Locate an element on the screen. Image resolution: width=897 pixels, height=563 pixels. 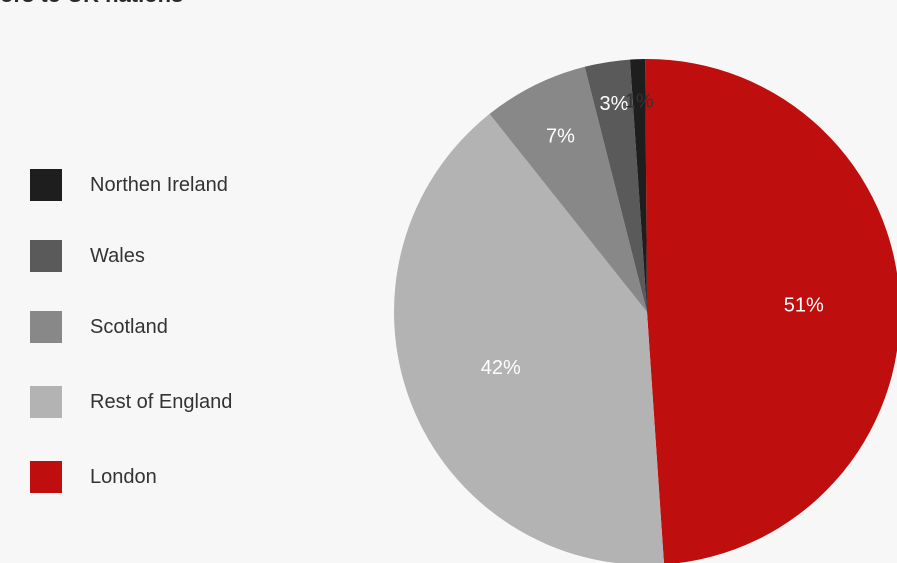
slice-label-northen-ireland: 1% is located at coordinates (639, 101).